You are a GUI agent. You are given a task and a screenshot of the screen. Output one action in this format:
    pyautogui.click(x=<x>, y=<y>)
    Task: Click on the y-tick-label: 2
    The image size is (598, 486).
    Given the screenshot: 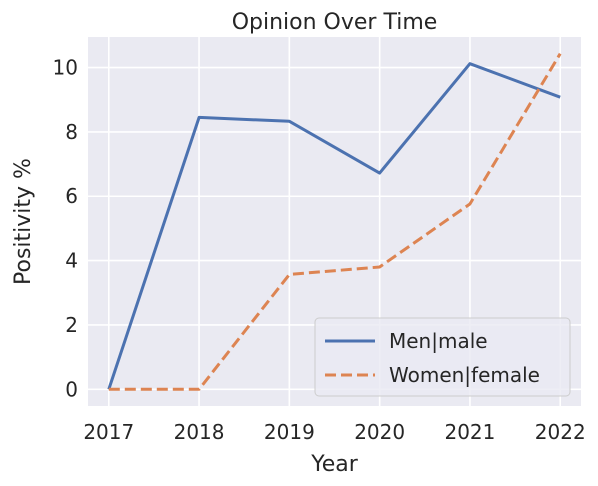 What is the action you would take?
    pyautogui.click(x=71, y=325)
    